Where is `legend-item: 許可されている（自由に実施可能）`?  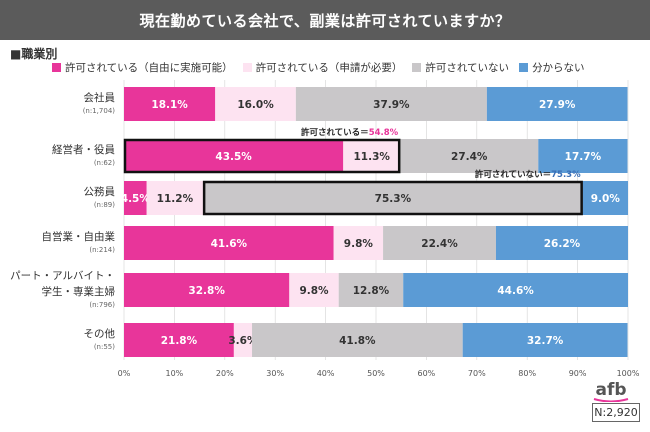
legend-item: 許可されている（自由に実施可能） is located at coordinates (142, 67).